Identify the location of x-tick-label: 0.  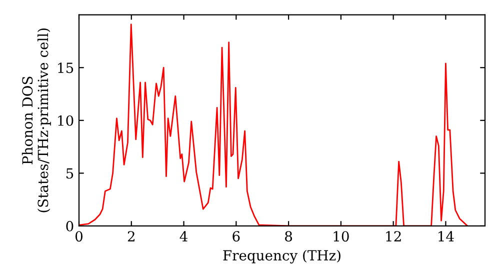
(78, 236).